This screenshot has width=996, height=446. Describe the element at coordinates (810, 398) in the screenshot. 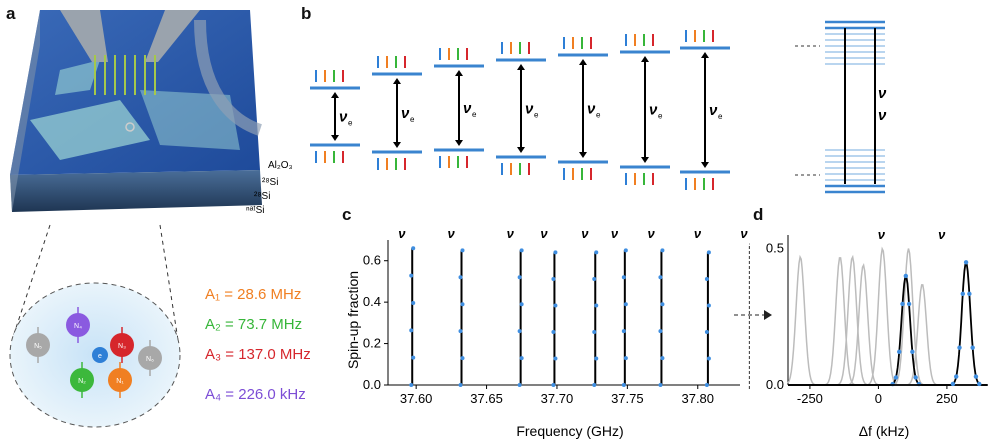

I see `d-xtick-label-0: -250` at that location.